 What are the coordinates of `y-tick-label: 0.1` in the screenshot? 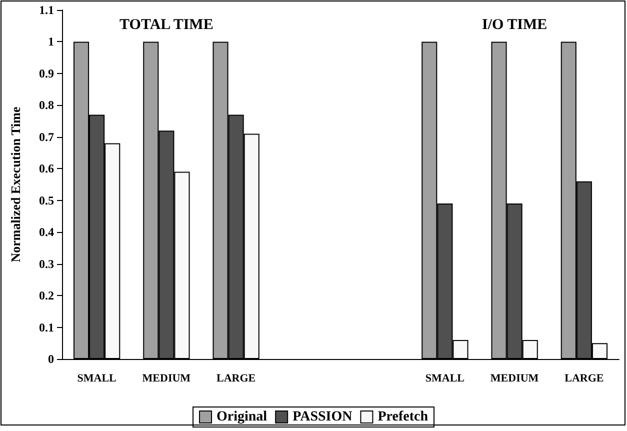 It's located at (46, 327).